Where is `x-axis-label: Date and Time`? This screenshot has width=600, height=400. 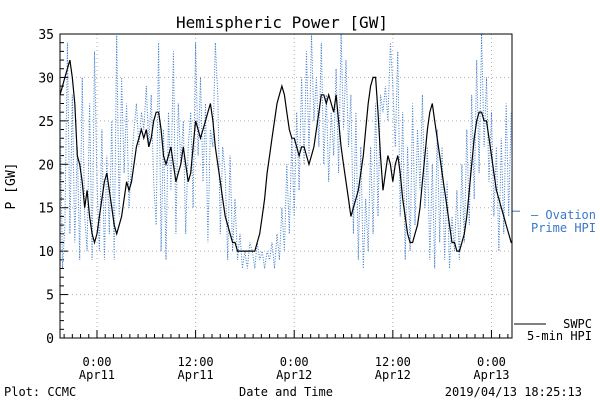 x-axis-label: Date and Time is located at coordinates (286, 392).